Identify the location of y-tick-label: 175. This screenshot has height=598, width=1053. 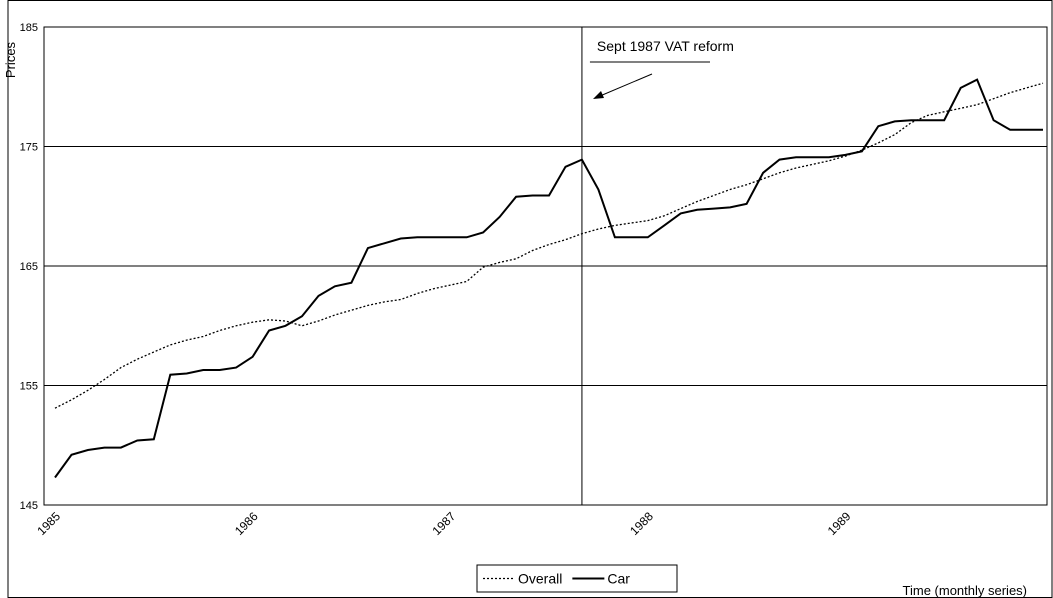
(29, 148).